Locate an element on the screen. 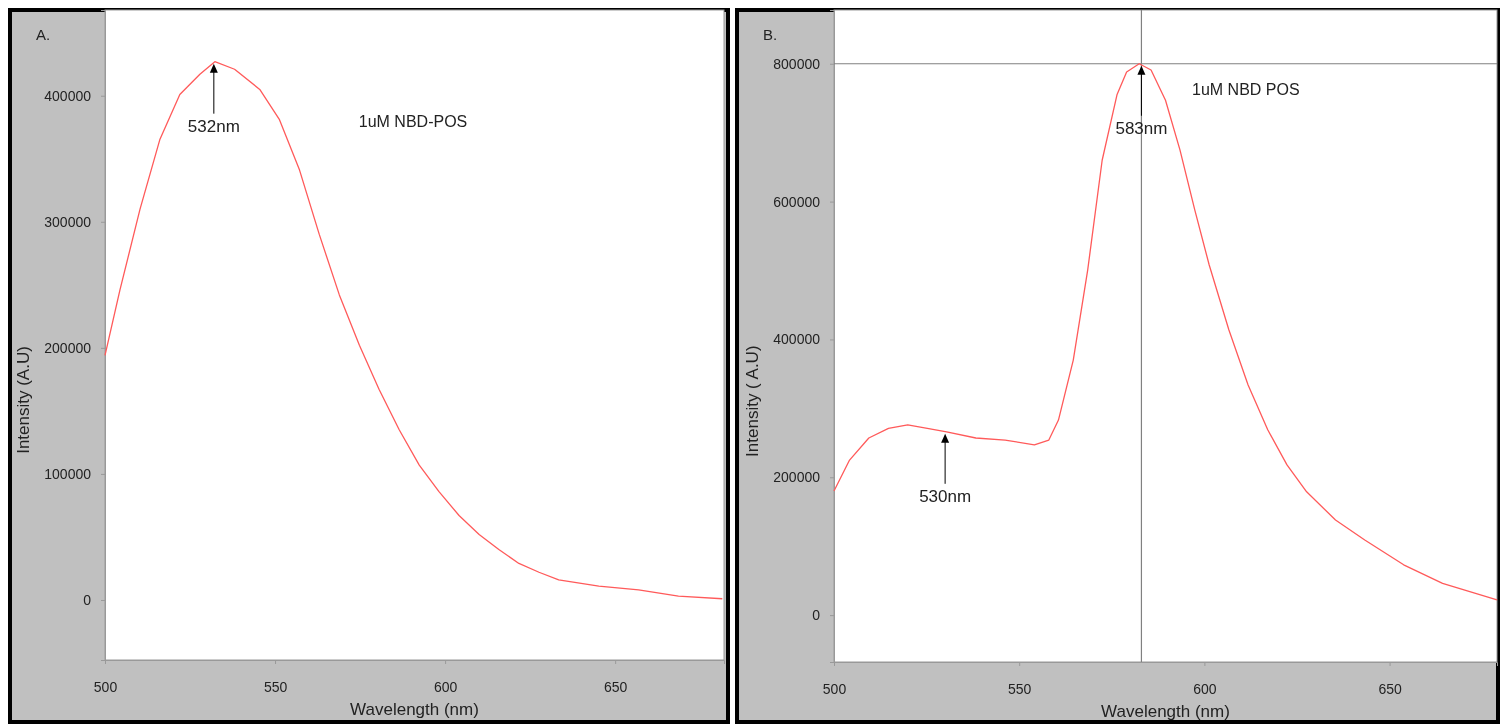  y-tick-label: 100000 is located at coordinates (68, 473).